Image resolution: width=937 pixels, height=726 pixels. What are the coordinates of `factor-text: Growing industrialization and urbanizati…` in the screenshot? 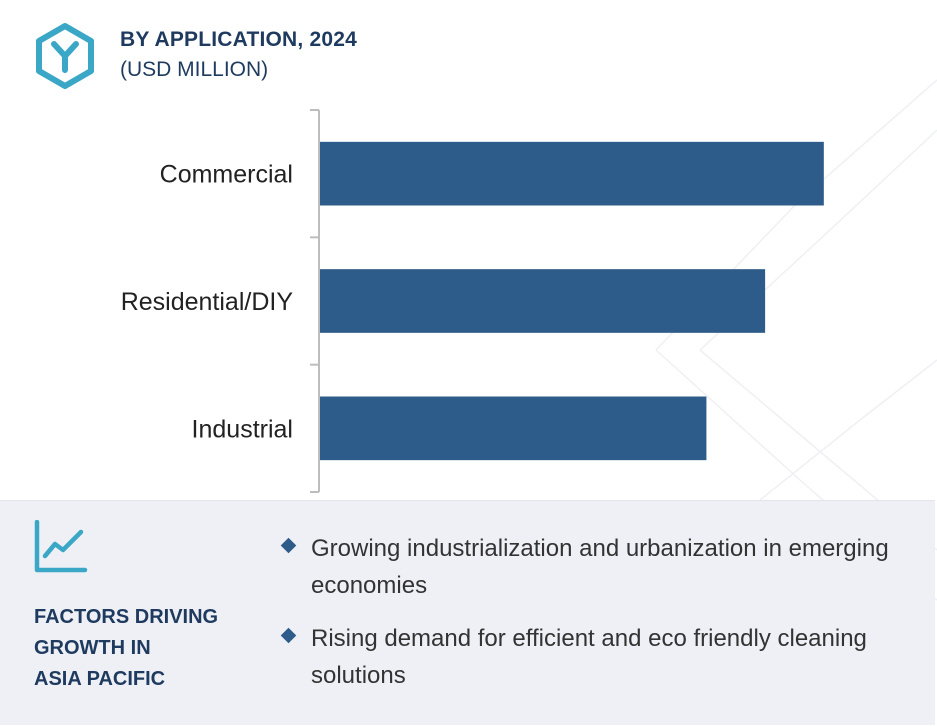 It's located at (600, 567).